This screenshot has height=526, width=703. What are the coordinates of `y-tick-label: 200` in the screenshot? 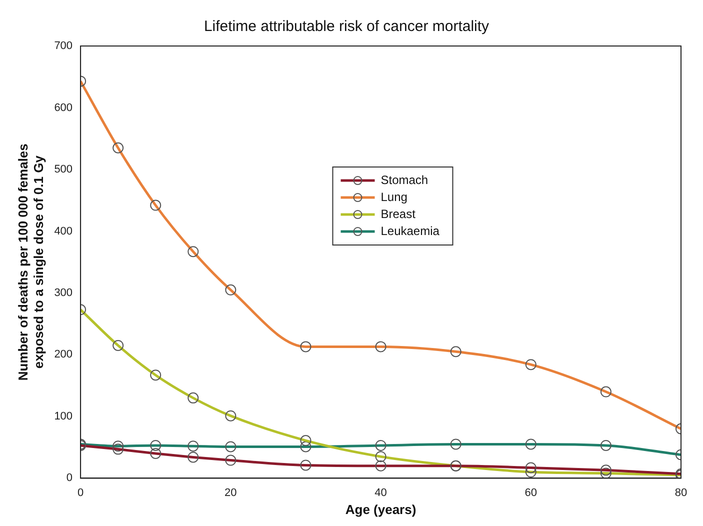 It's located at (63, 354).